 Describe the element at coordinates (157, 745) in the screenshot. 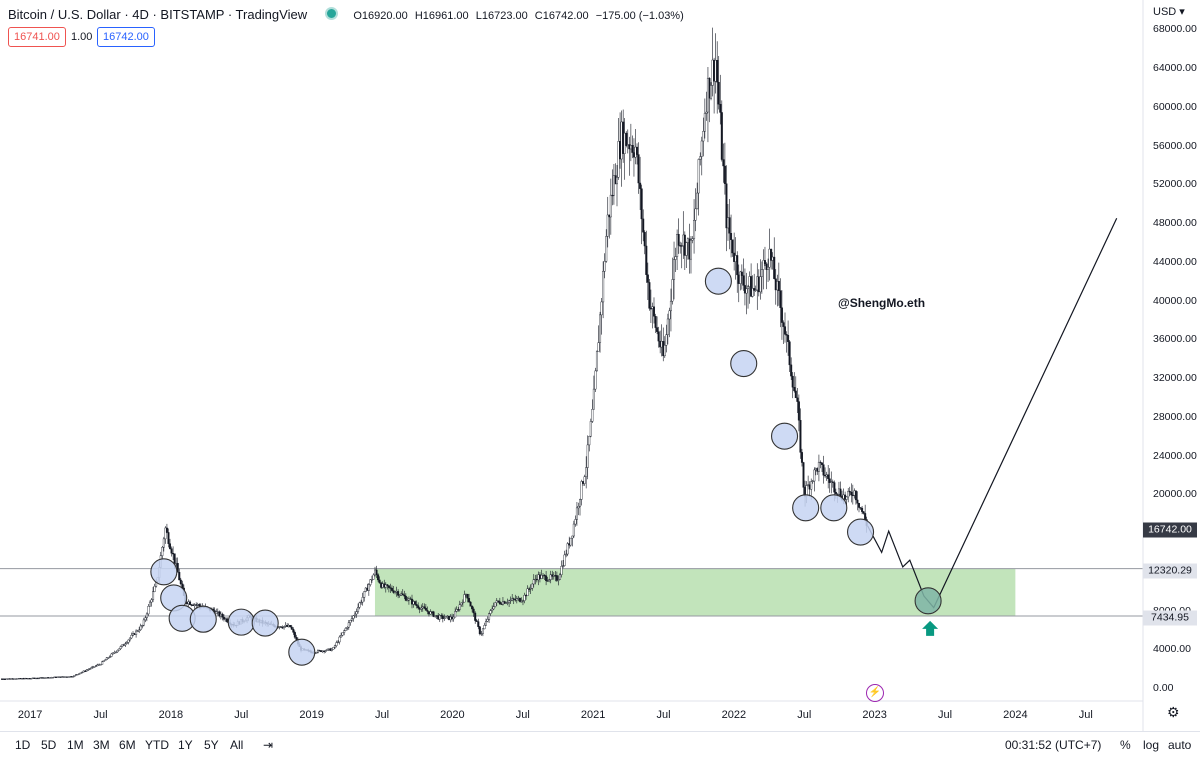

I see `range-button-ytd: YTD` at that location.